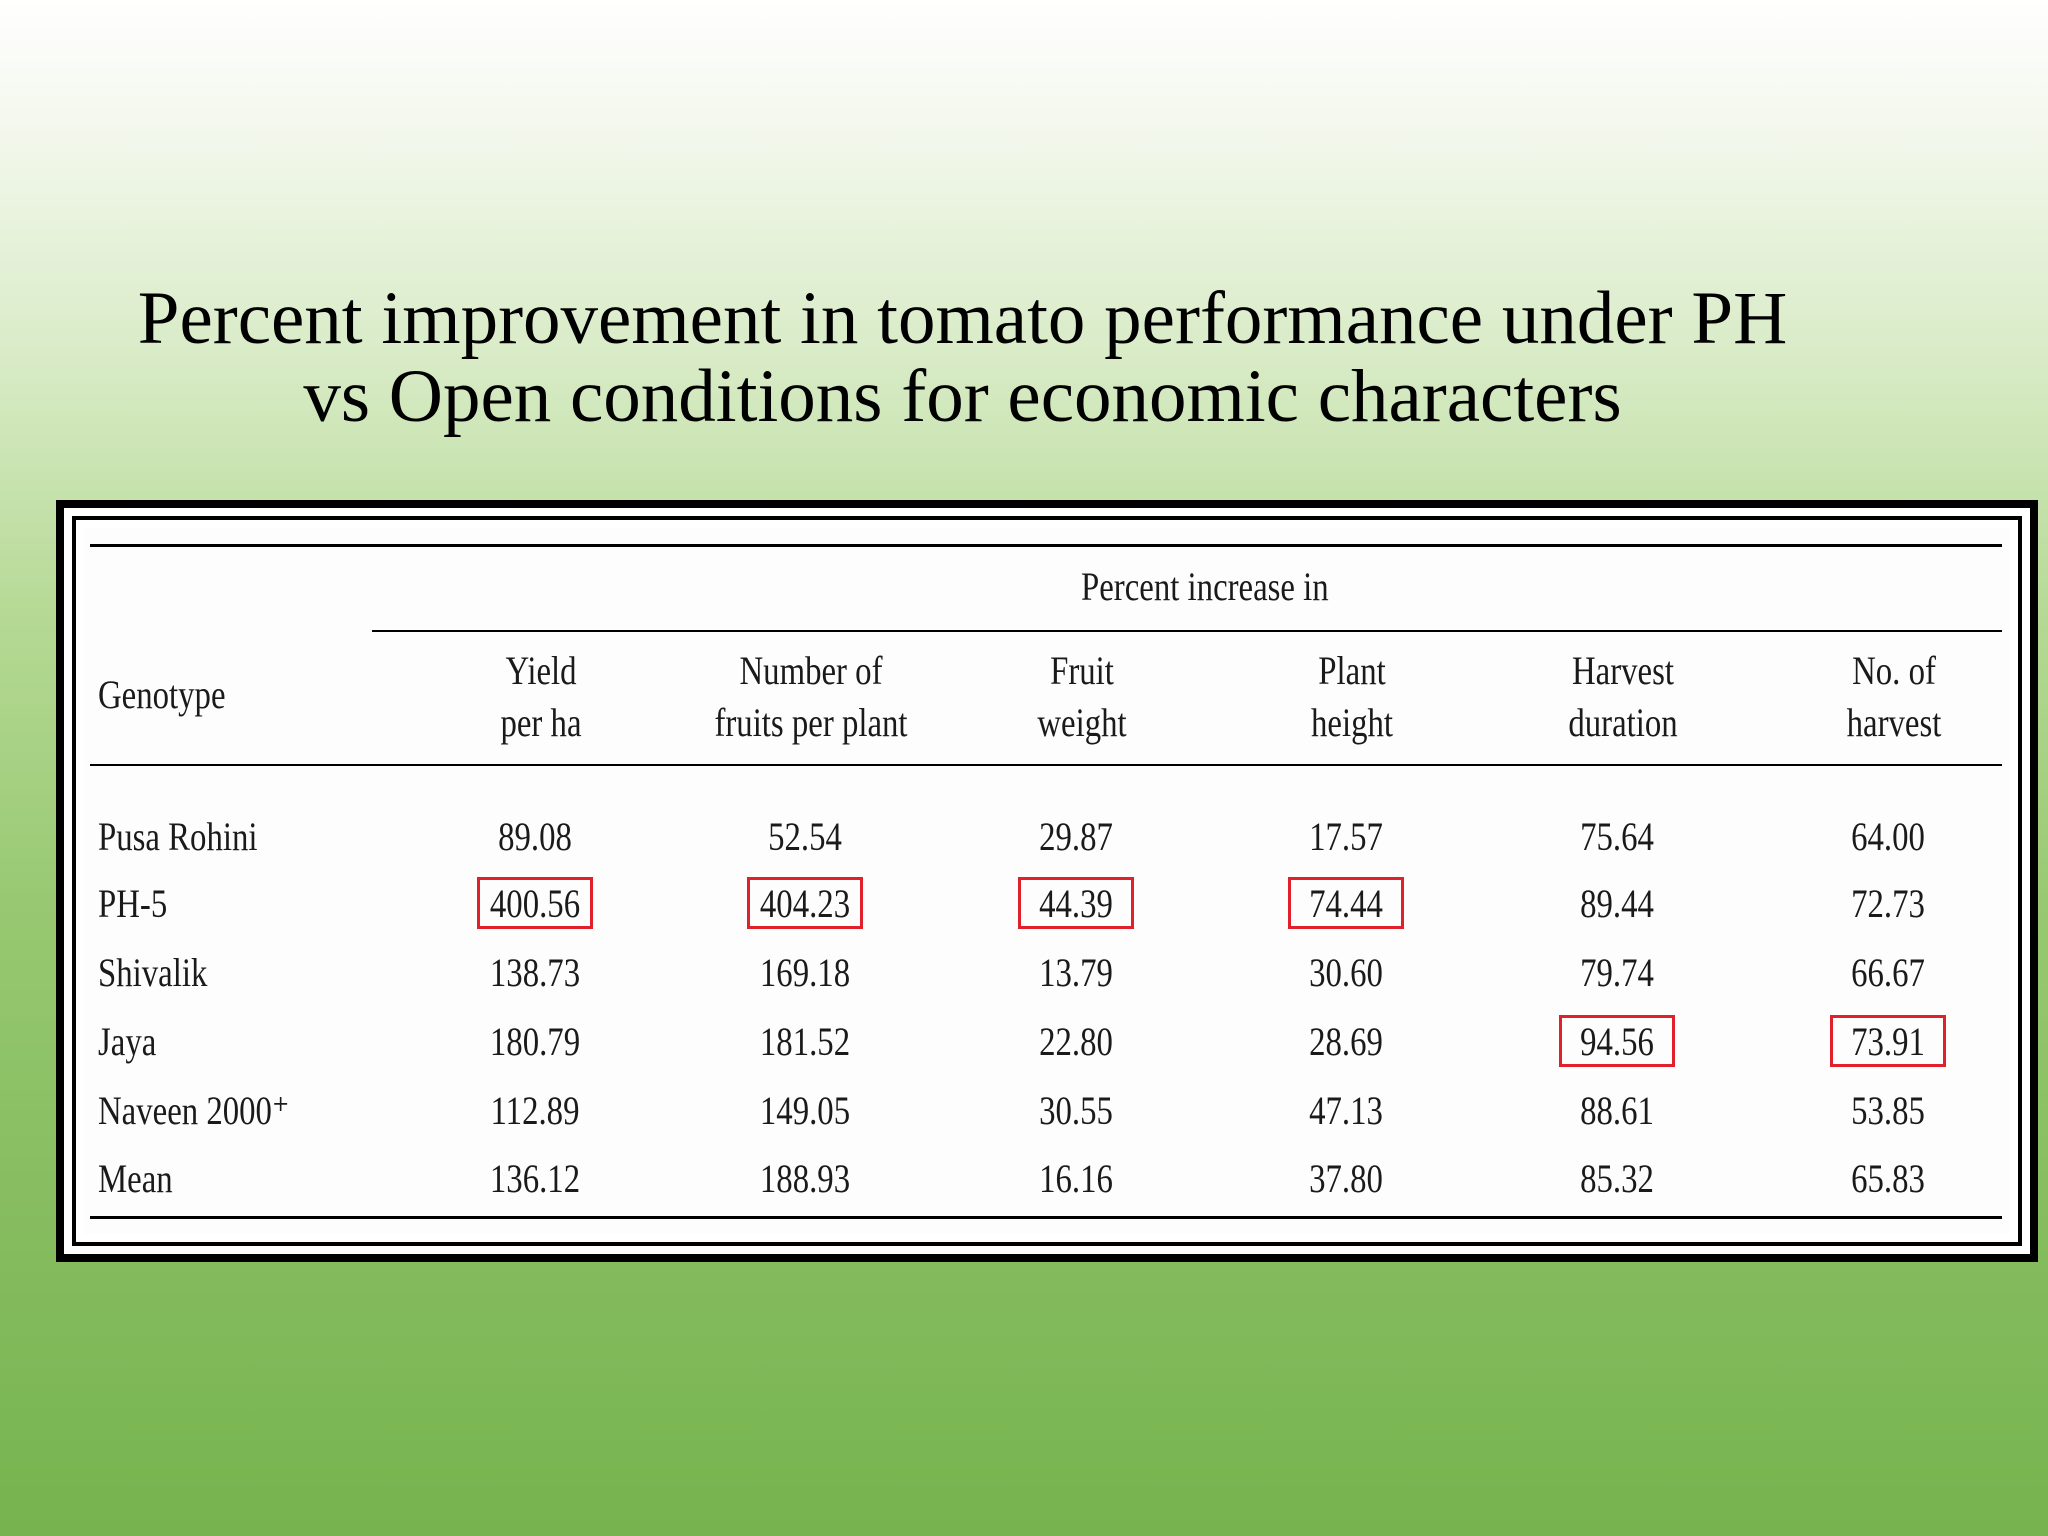 The image size is (2048, 1536). What do you see at coordinates (1352, 722) in the screenshot?
I see `column-header-4-line2: height` at bounding box center [1352, 722].